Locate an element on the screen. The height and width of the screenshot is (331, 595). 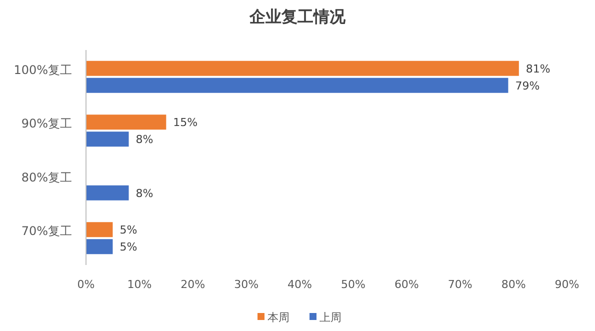
x-tick-label: 90% is located at coordinates (567, 284).